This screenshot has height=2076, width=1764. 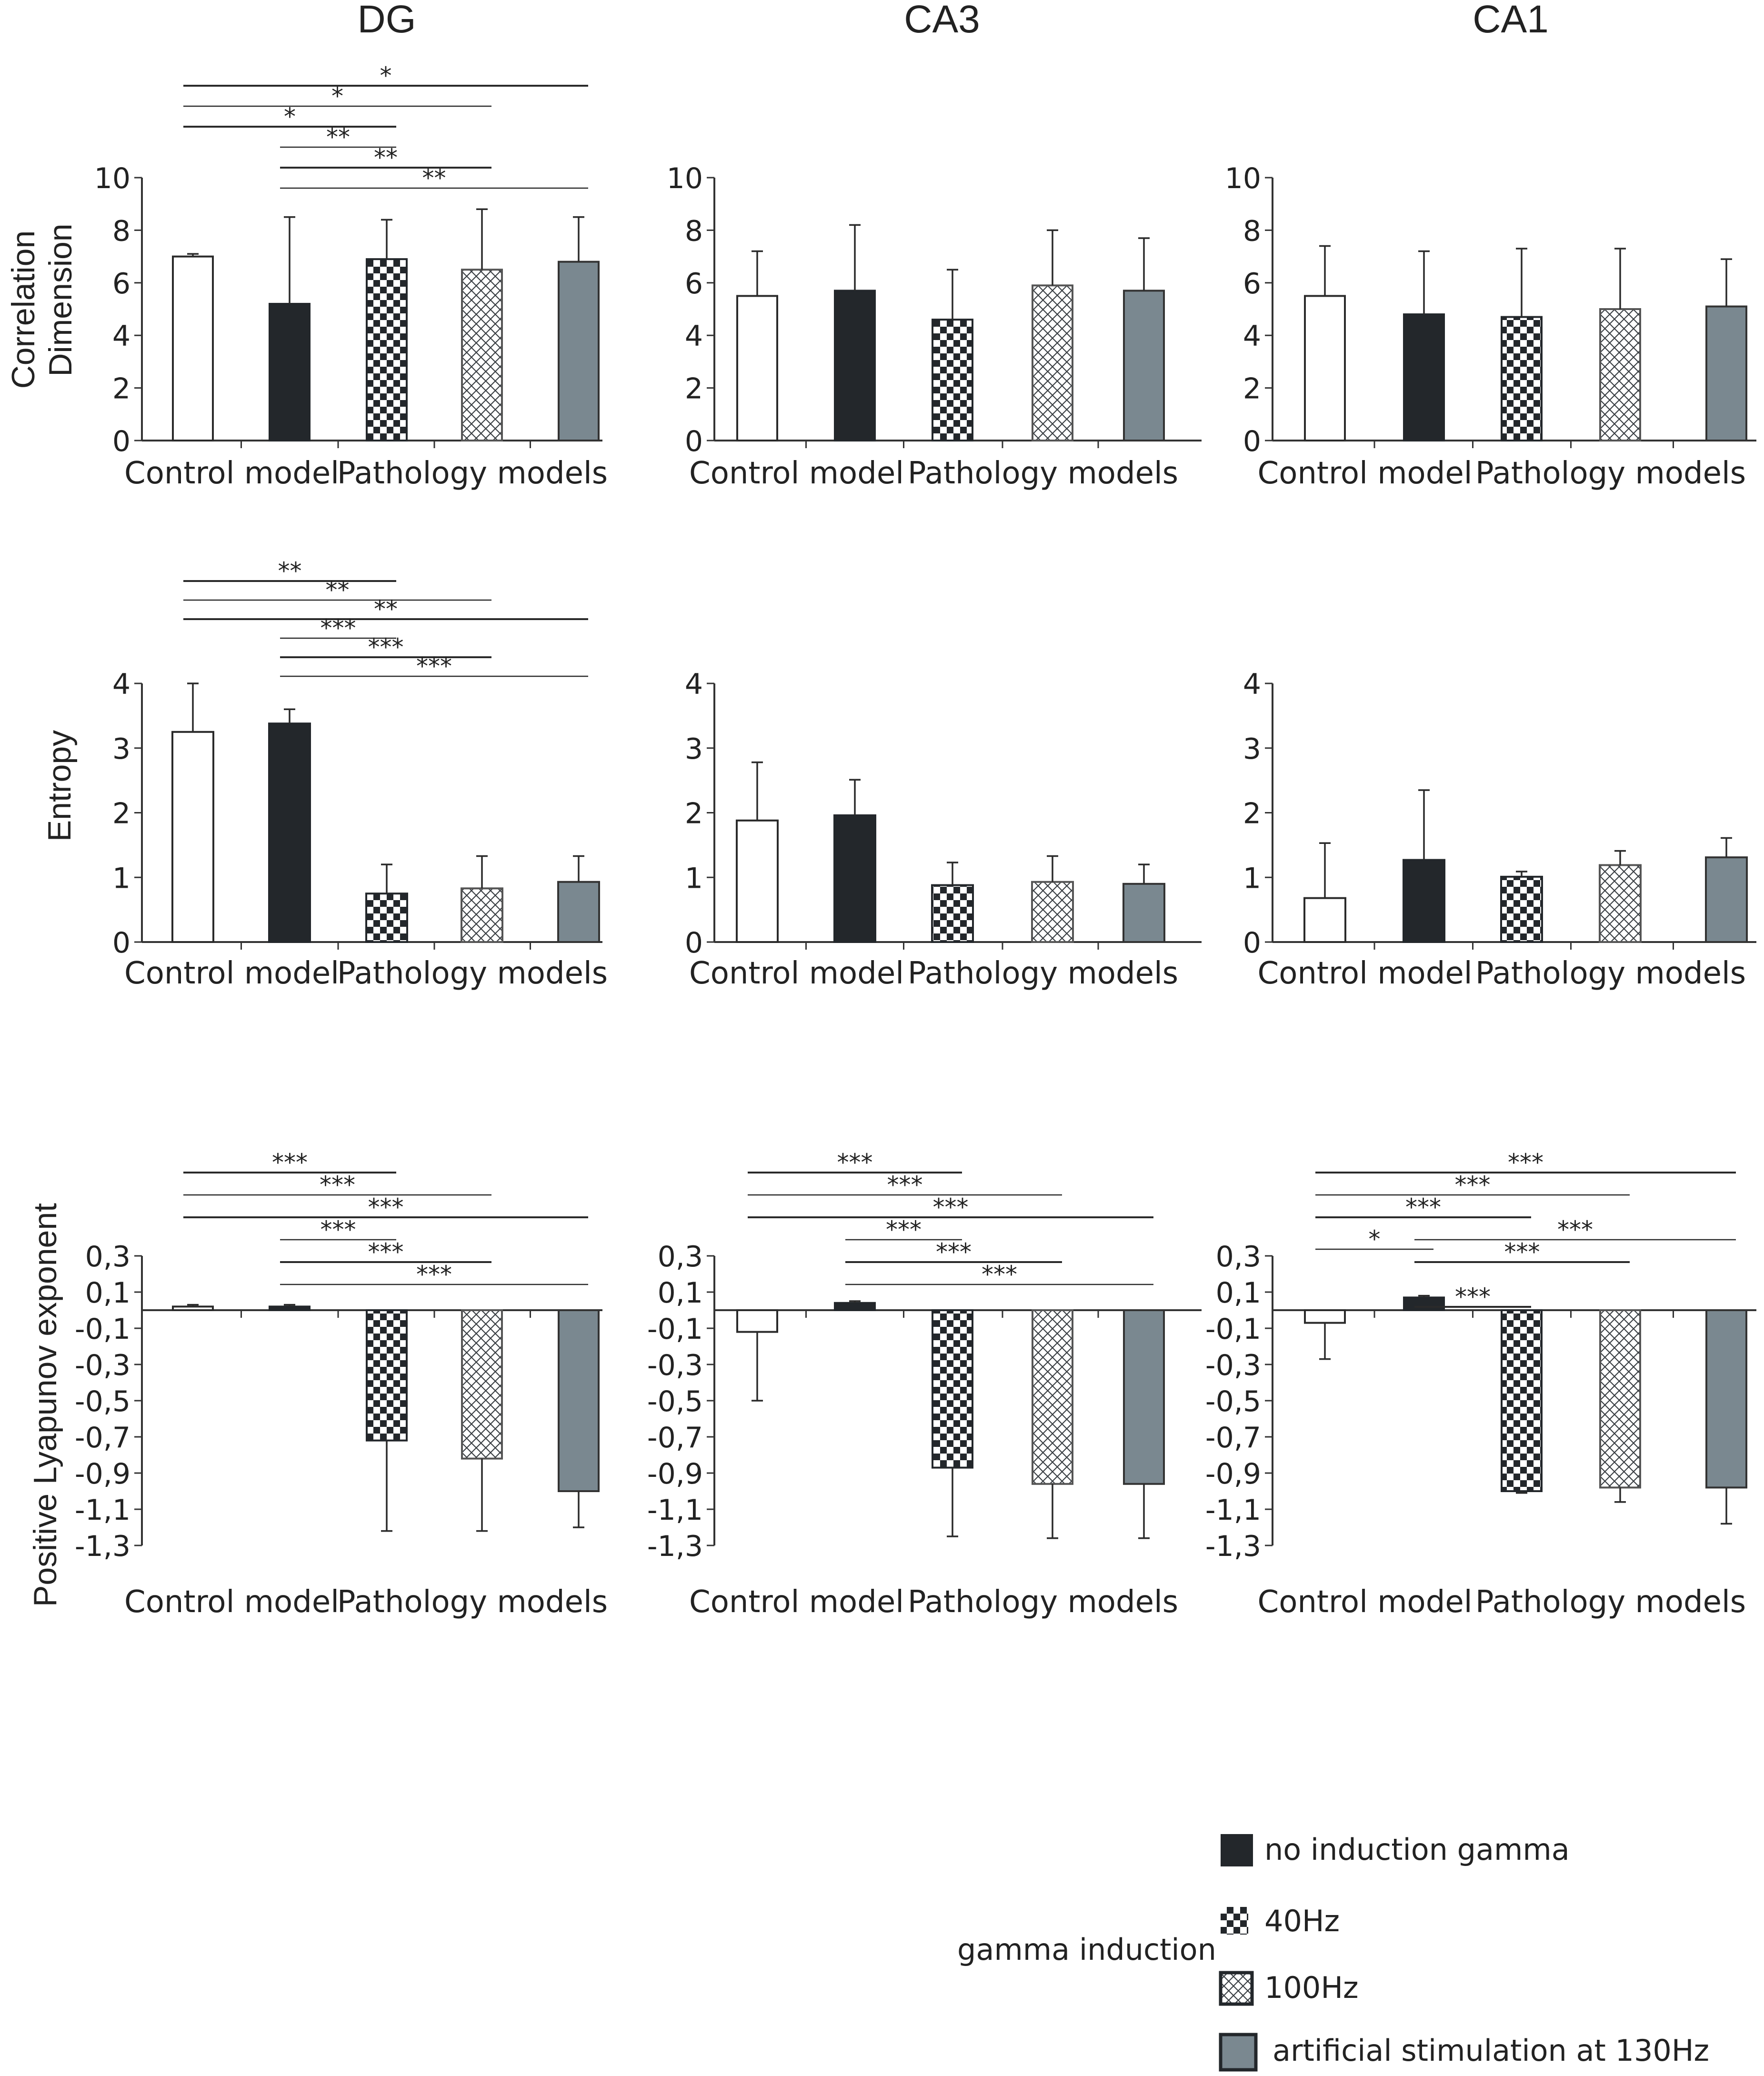 I want to click on y-tick-label: -0,1, so click(x=675, y=1329).